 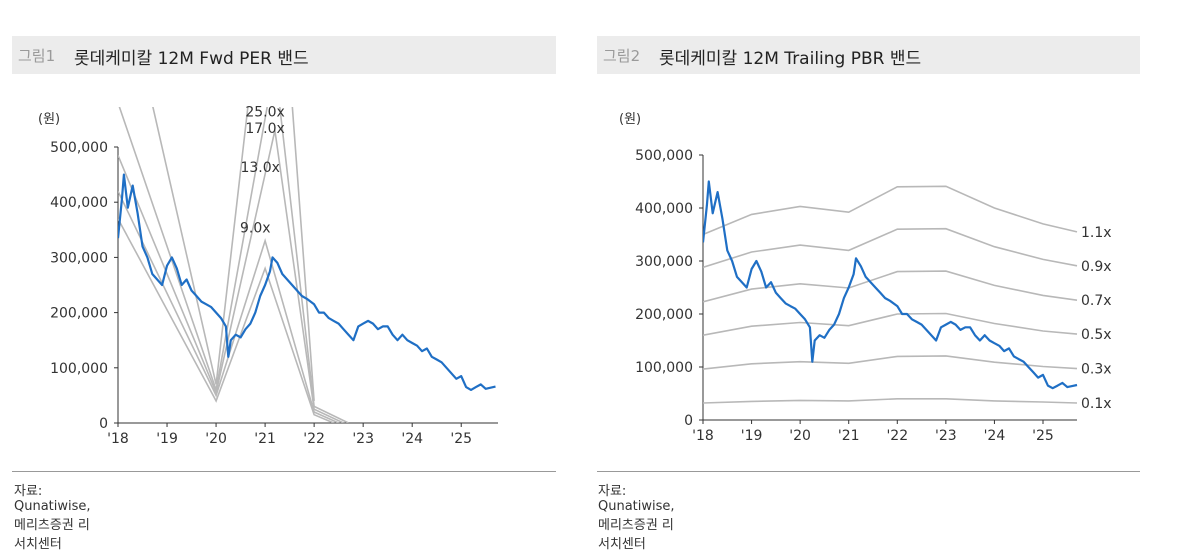 I want to click on chart-title-bar: 그림1 롯데케미칼 12M Fwd PER 밴드, so click(x=284, y=55).